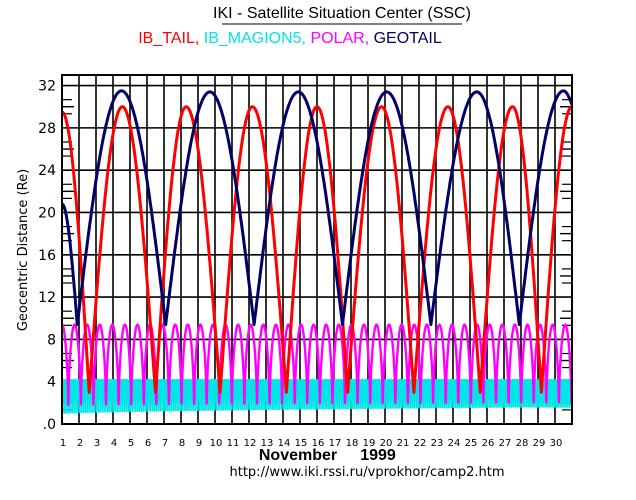 This screenshot has width=636, height=500. What do you see at coordinates (437, 443) in the screenshot?
I see `x-tick-label: 23` at bounding box center [437, 443].